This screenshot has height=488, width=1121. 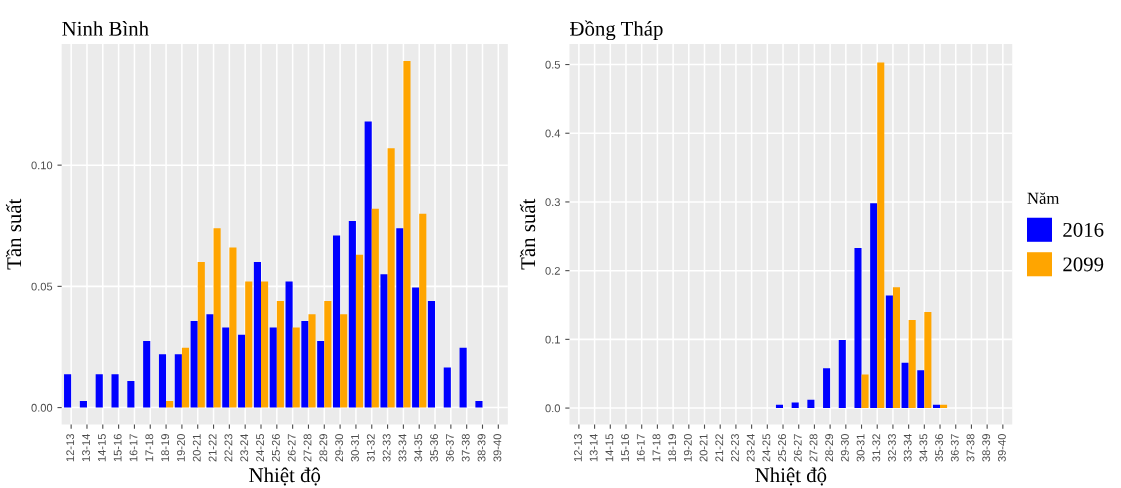 I want to click on x-tick-label: 29-30, so click(x=339, y=448).